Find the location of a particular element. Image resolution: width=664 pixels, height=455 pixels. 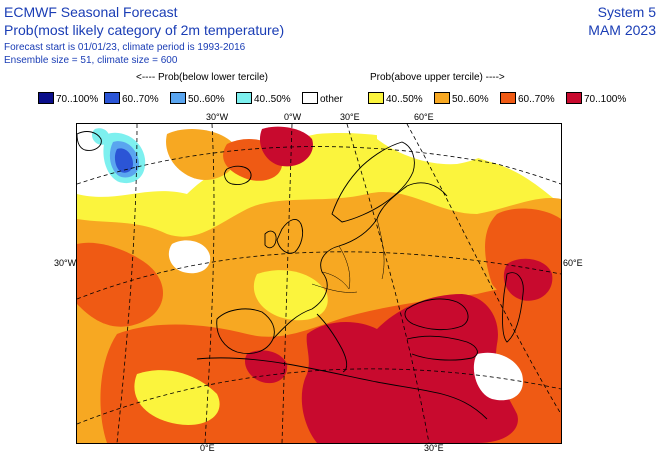

prob-area-dark-orange is located at coordinates (120, 284).